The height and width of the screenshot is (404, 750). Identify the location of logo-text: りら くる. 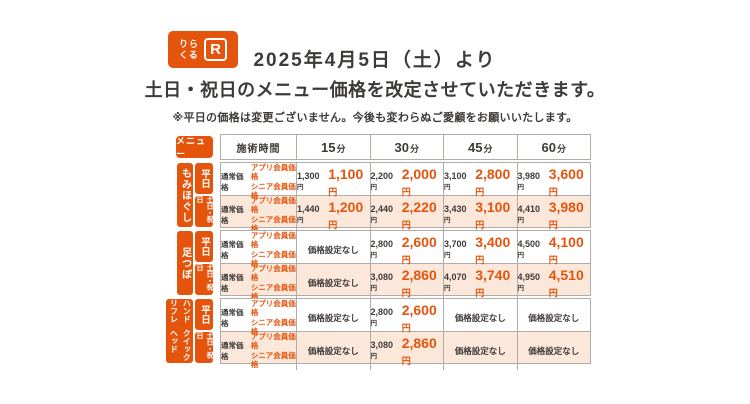
(189, 49).